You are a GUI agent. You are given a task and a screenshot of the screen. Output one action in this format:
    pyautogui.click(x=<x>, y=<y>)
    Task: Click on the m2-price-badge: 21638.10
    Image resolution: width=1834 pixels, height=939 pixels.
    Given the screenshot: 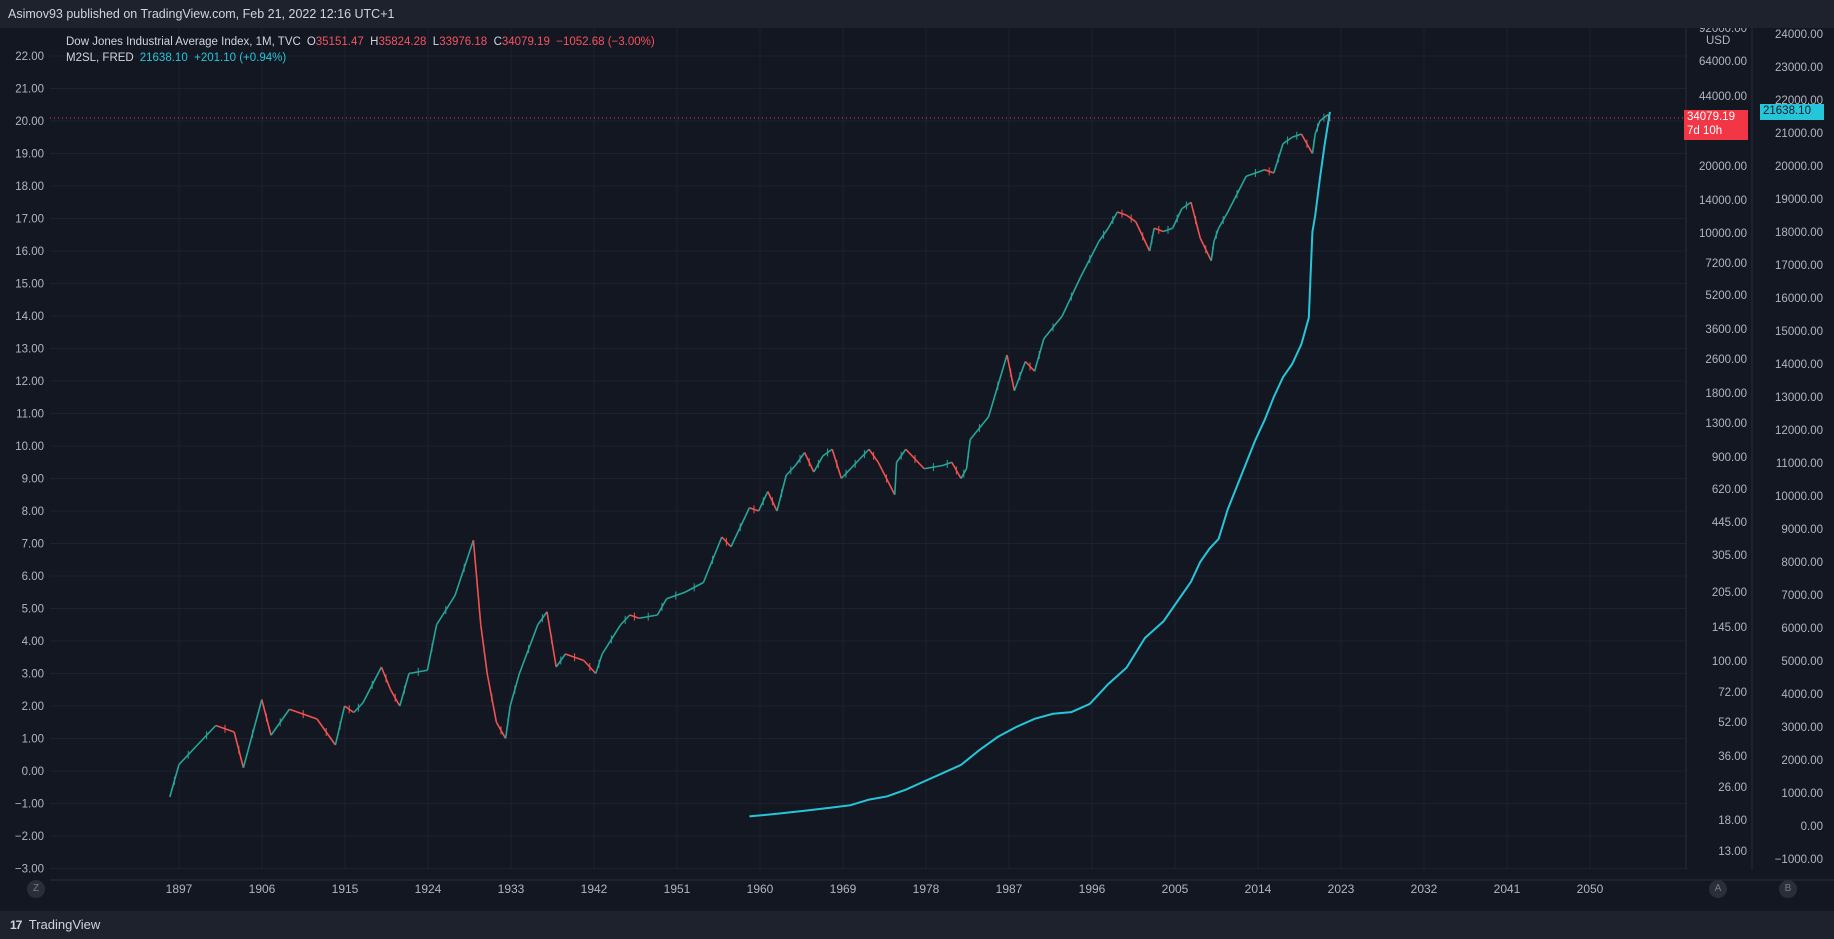 What is the action you would take?
    pyautogui.click(x=1792, y=112)
    